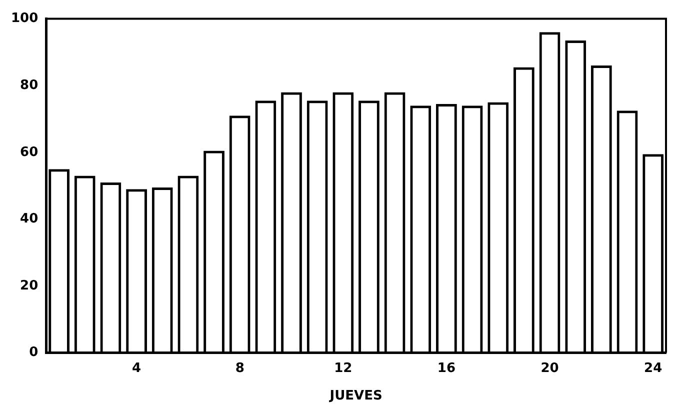 This screenshot has width=688, height=419. What do you see at coordinates (355, 396) in the screenshot?
I see `x-axis-title: JUEVES` at bounding box center [355, 396].